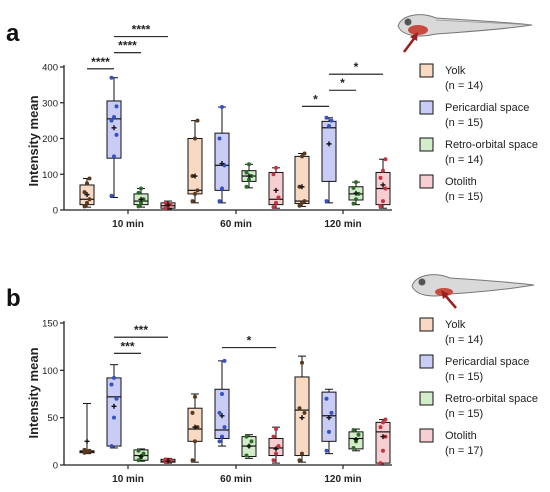 Image resolution: width=550 pixels, height=492 pixels. I want to click on arrow-icon, so click(449, 299).